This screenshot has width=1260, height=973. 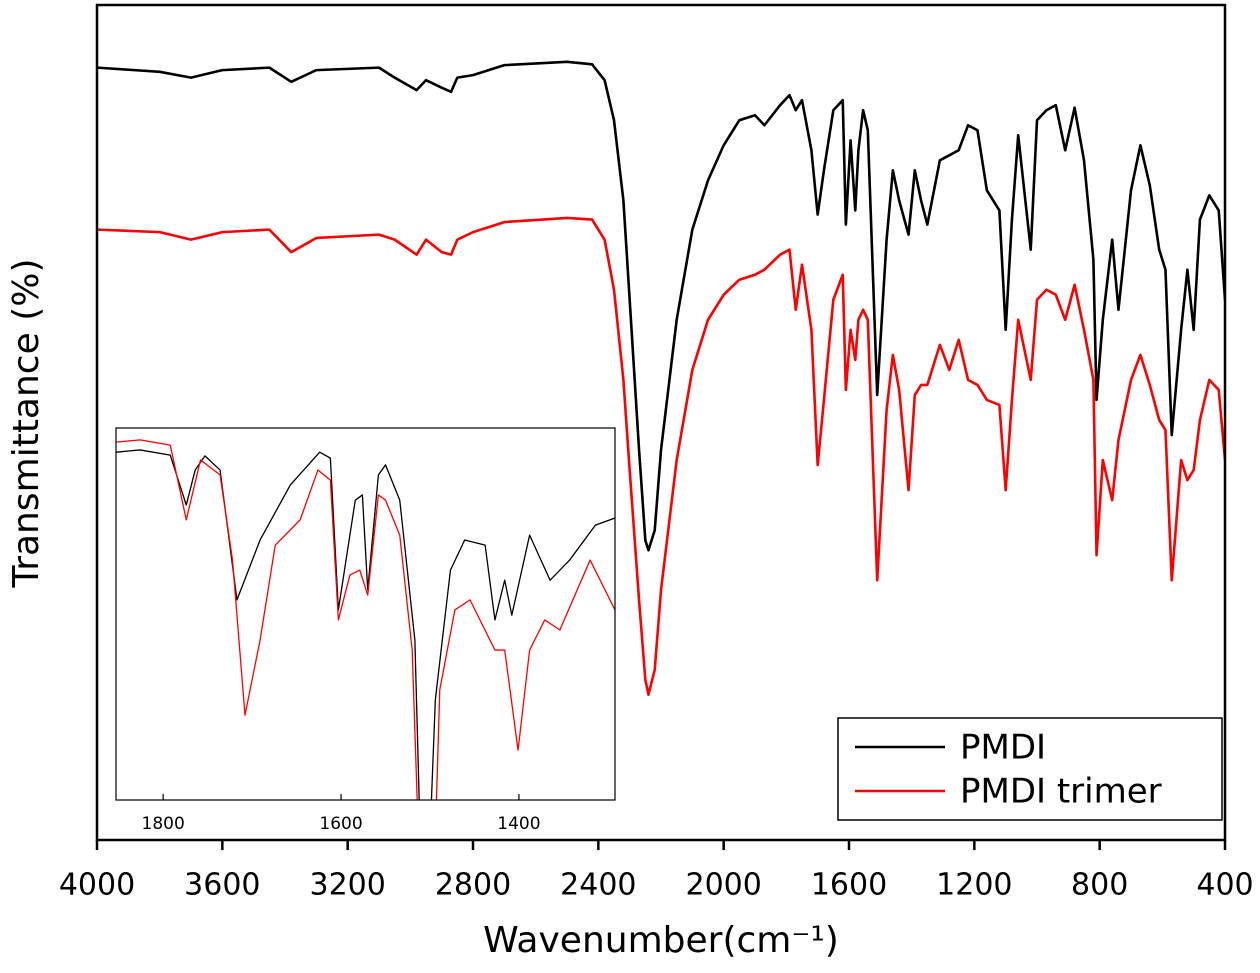 What do you see at coordinates (163, 824) in the screenshot?
I see `x-tick-label: 1800` at bounding box center [163, 824].